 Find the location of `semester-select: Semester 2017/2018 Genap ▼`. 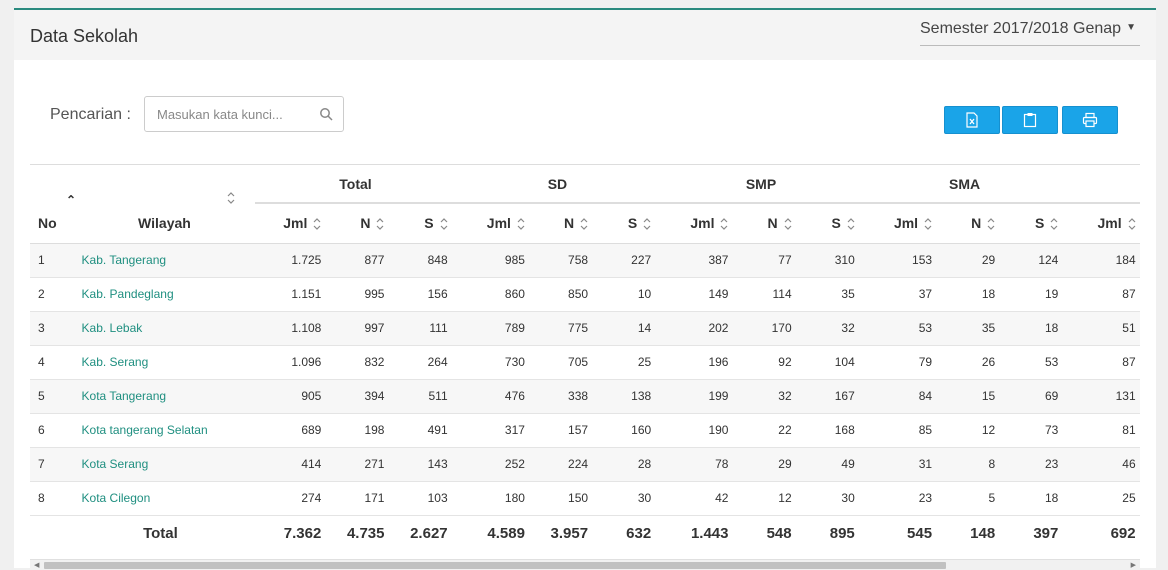

semester-select: Semester 2017/2018 Genap ▼ is located at coordinates (1030, 33).